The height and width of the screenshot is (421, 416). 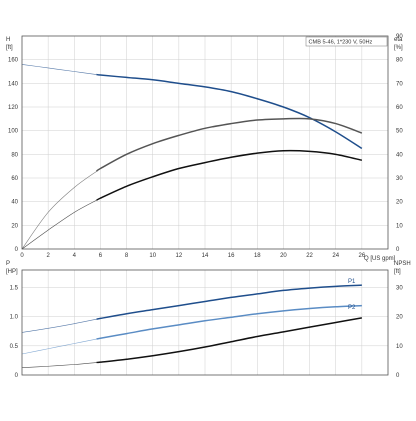 I want to click on top-xtick-13: 26, so click(x=362, y=256).